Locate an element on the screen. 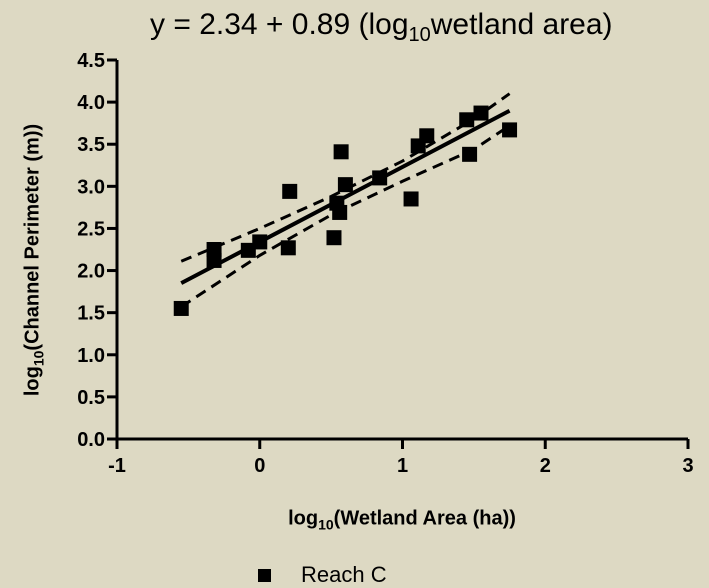 The height and width of the screenshot is (588, 709). x-axis-title-suffix: (Wetland Area (ha)) is located at coordinates (424, 518).